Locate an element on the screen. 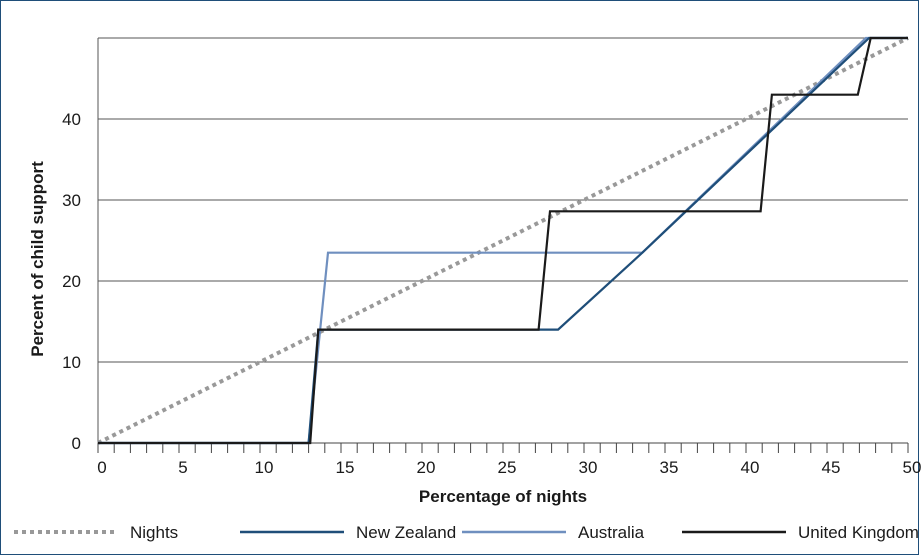 Image resolution: width=921 pixels, height=557 pixels. legend-label: United Kingdom is located at coordinates (858, 532).